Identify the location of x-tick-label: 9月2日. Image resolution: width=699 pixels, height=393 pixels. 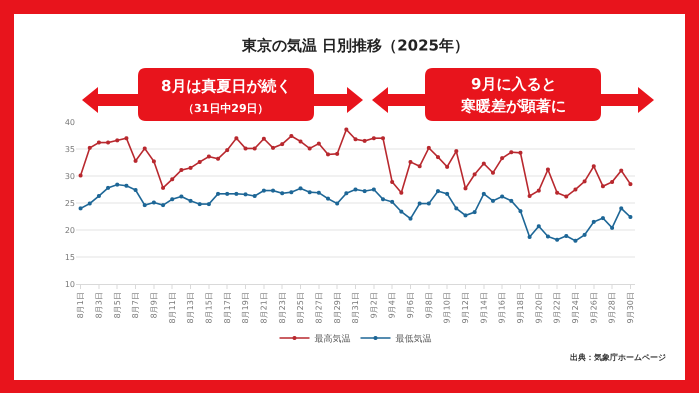
(373, 305).